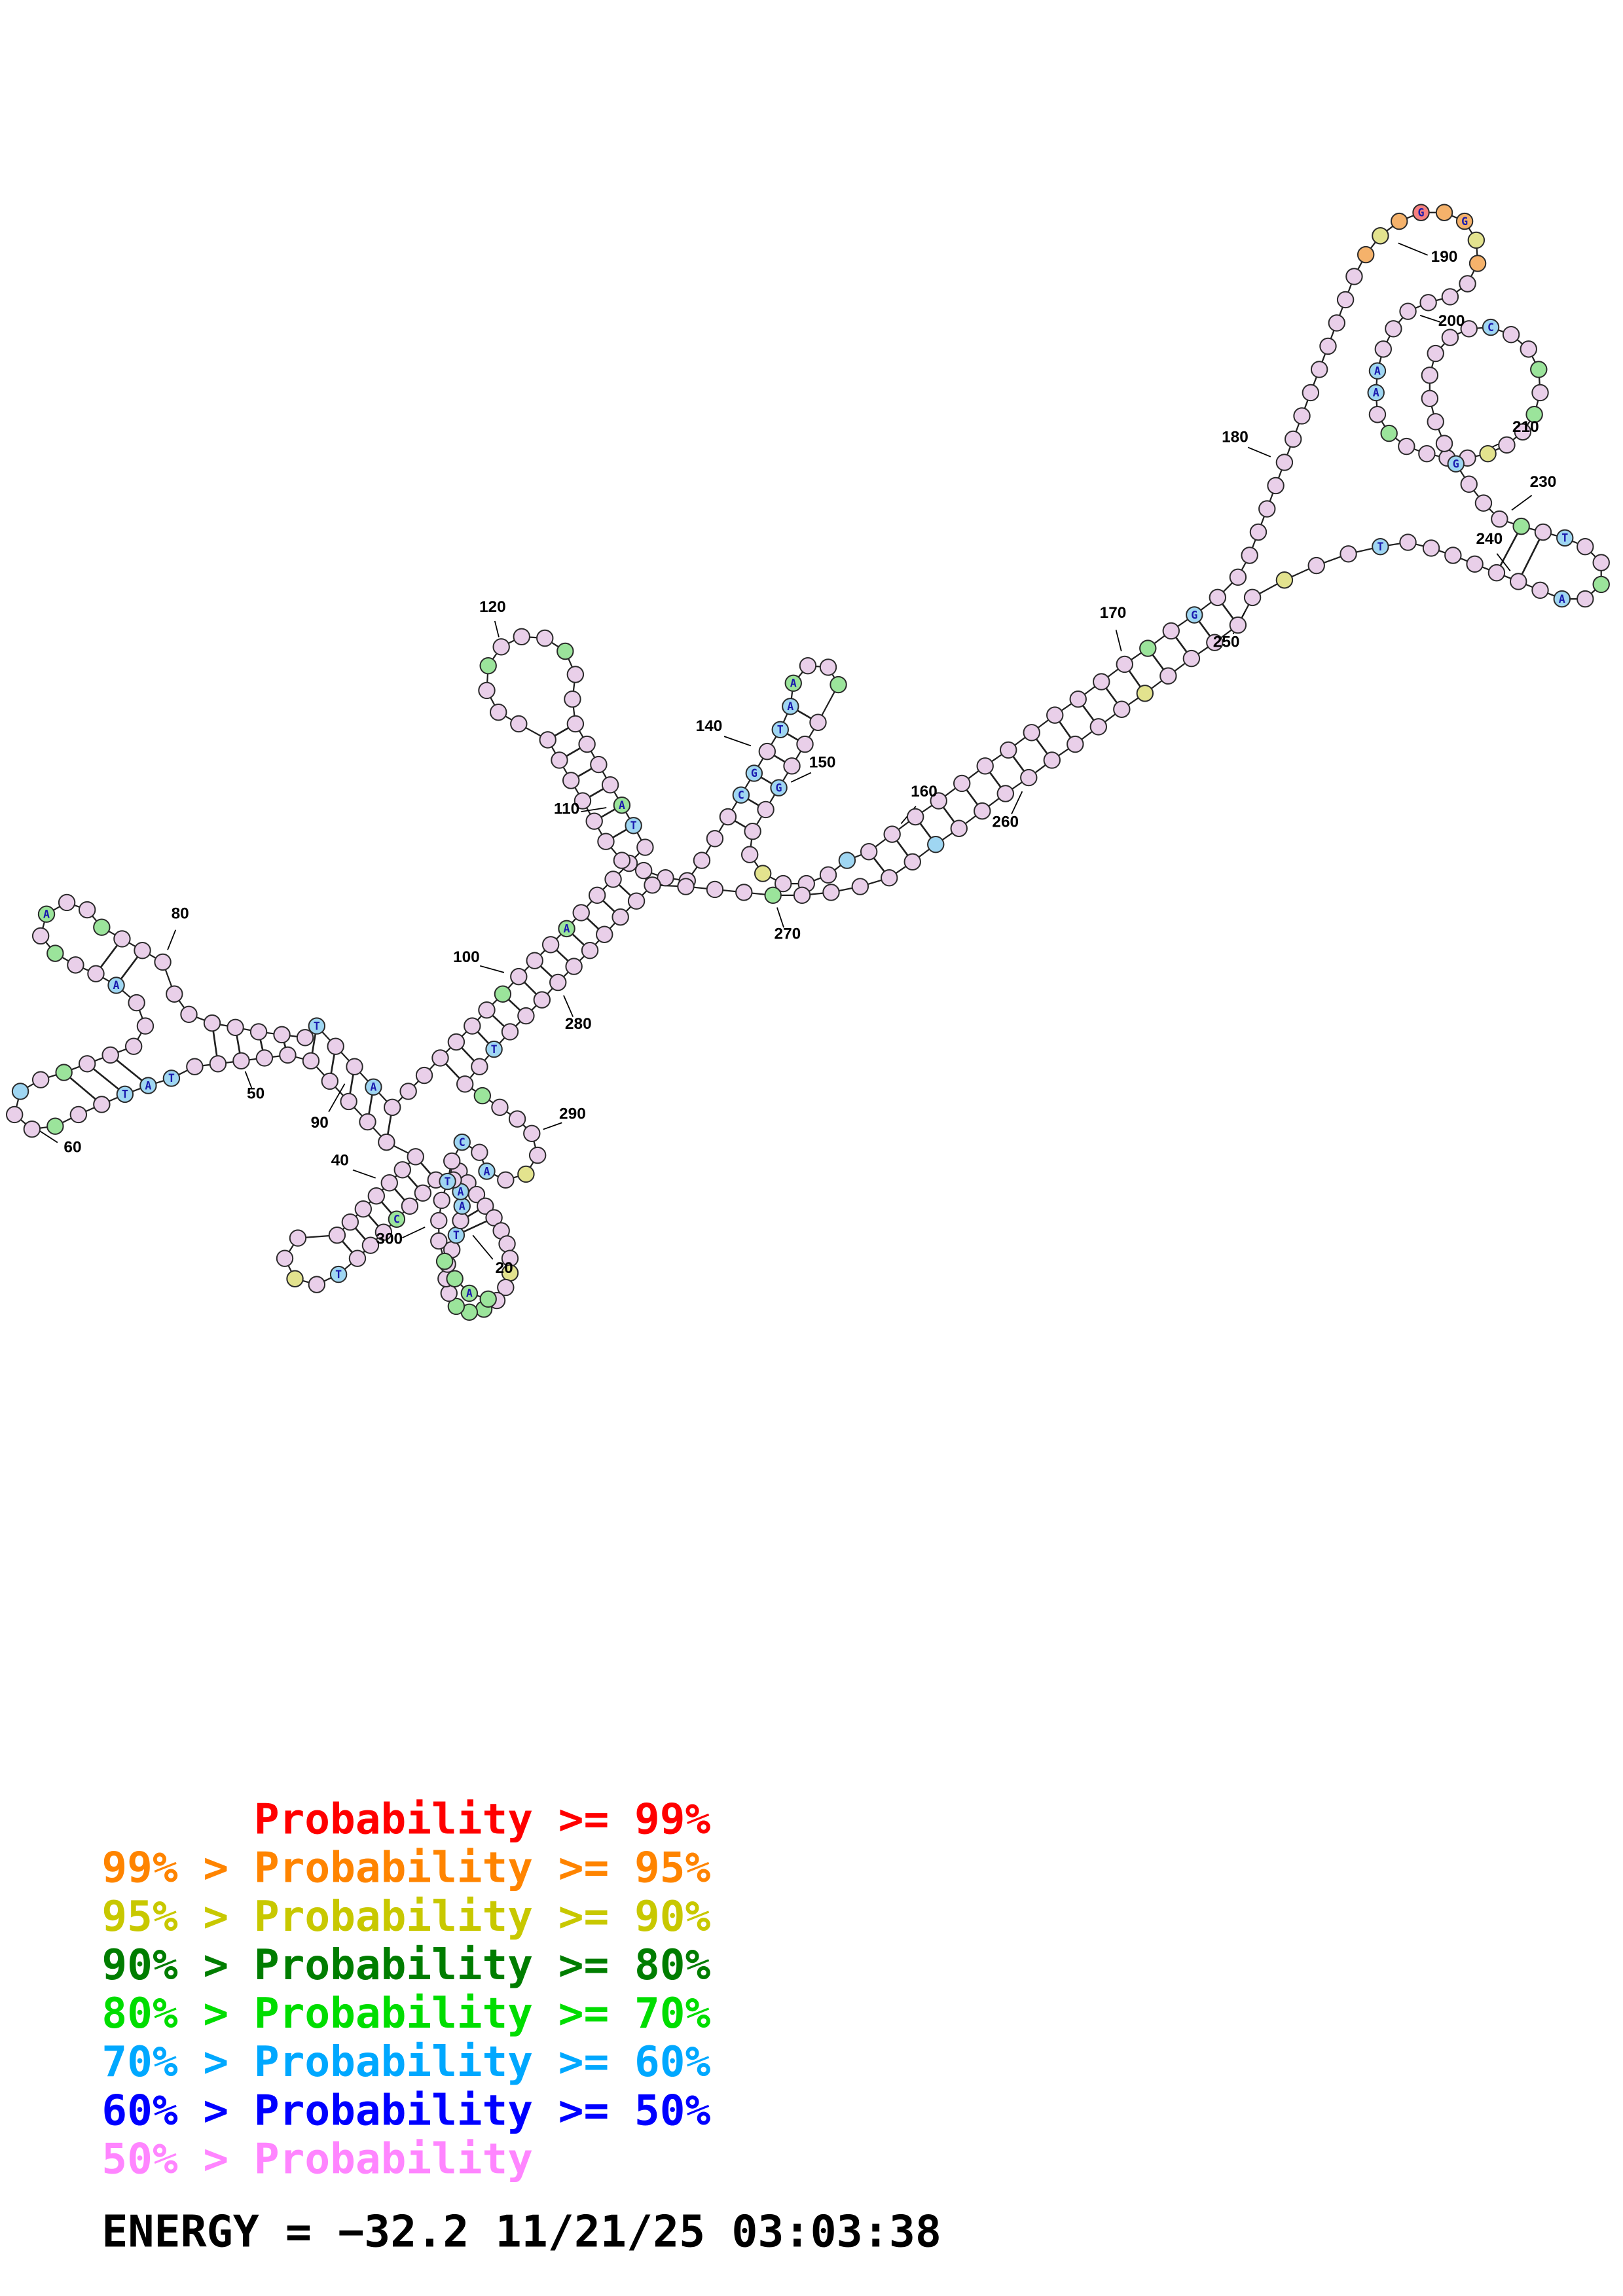  I want to click on position-label: 110, so click(566, 809).